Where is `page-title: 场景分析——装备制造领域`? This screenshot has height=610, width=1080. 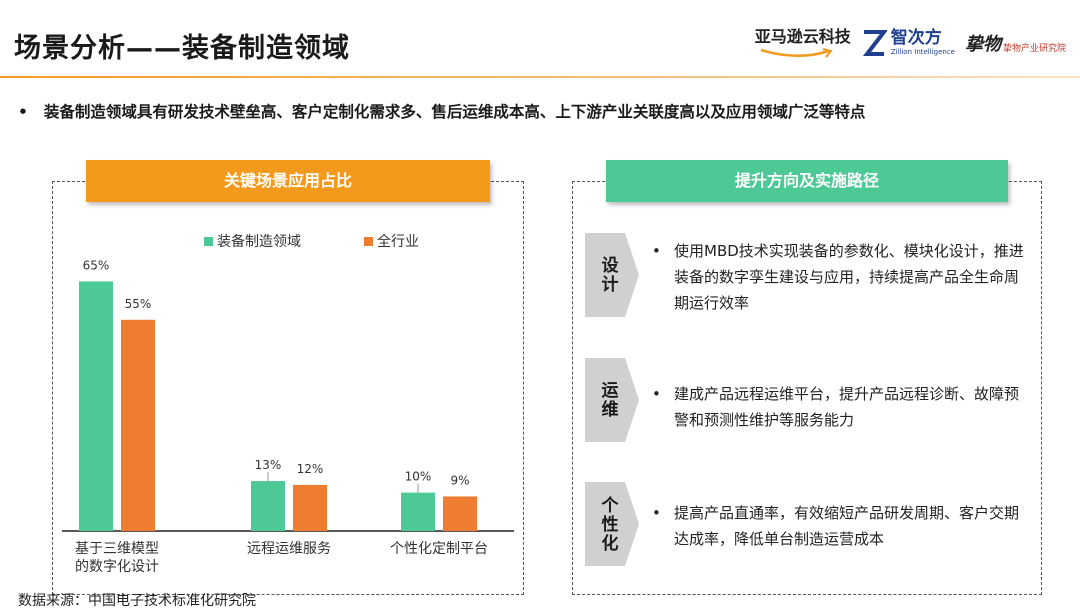 page-title: 场景分析——装备制造领域 is located at coordinates (182, 48).